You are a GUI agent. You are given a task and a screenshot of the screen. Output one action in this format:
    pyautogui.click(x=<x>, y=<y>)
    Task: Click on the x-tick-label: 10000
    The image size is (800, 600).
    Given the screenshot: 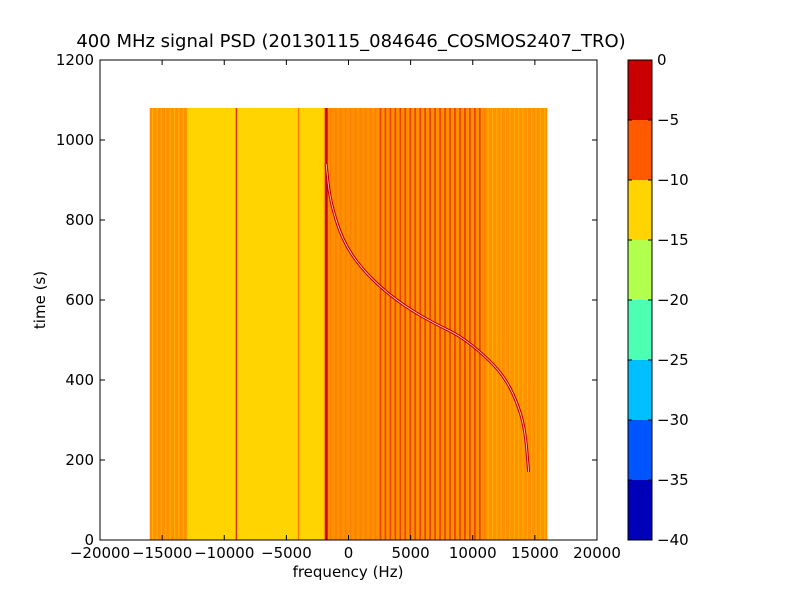 What is the action you would take?
    pyautogui.click(x=473, y=553)
    